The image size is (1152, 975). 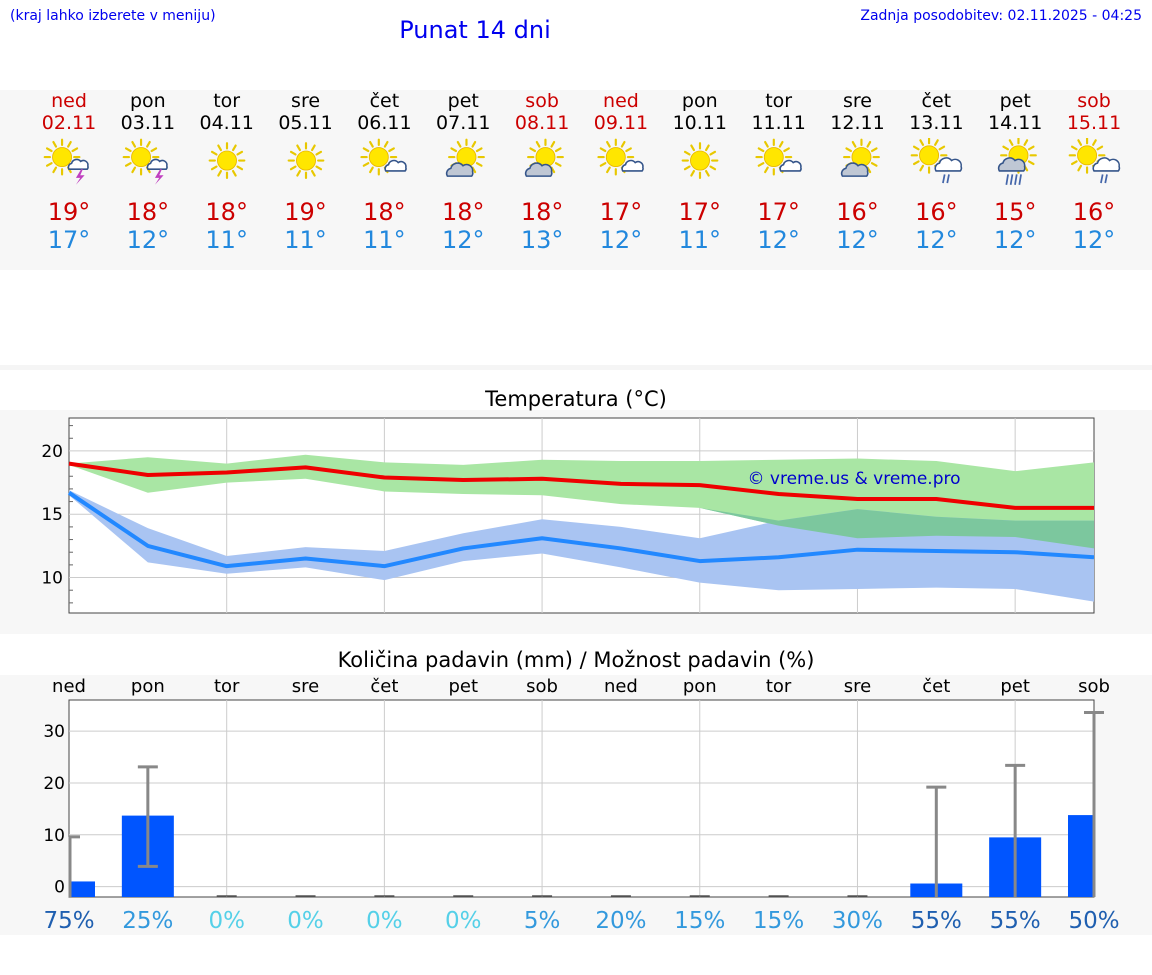 I want to click on temperature-chart-title: Temperatura (°C), so click(x=576, y=399).